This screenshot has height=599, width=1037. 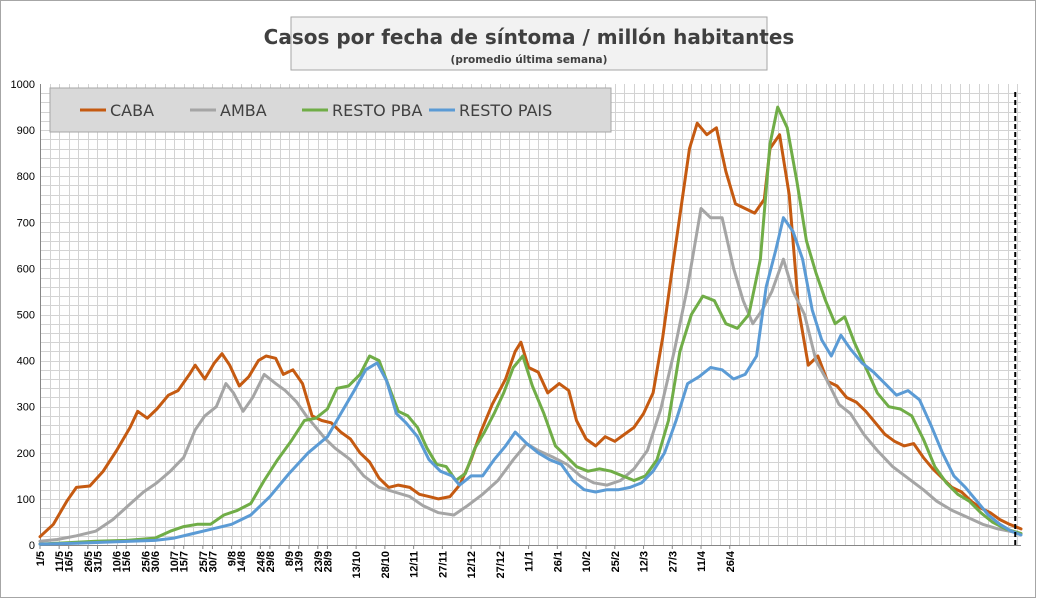 I want to click on x-tick-label: 8/9, so click(x=290, y=558).